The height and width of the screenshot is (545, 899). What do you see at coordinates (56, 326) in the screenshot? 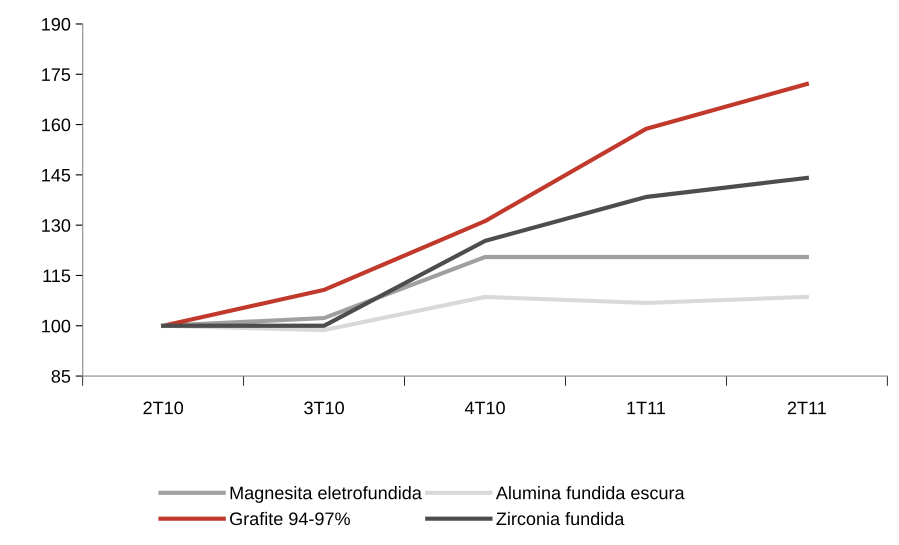
I see `y-tick-label: 100` at bounding box center [56, 326].